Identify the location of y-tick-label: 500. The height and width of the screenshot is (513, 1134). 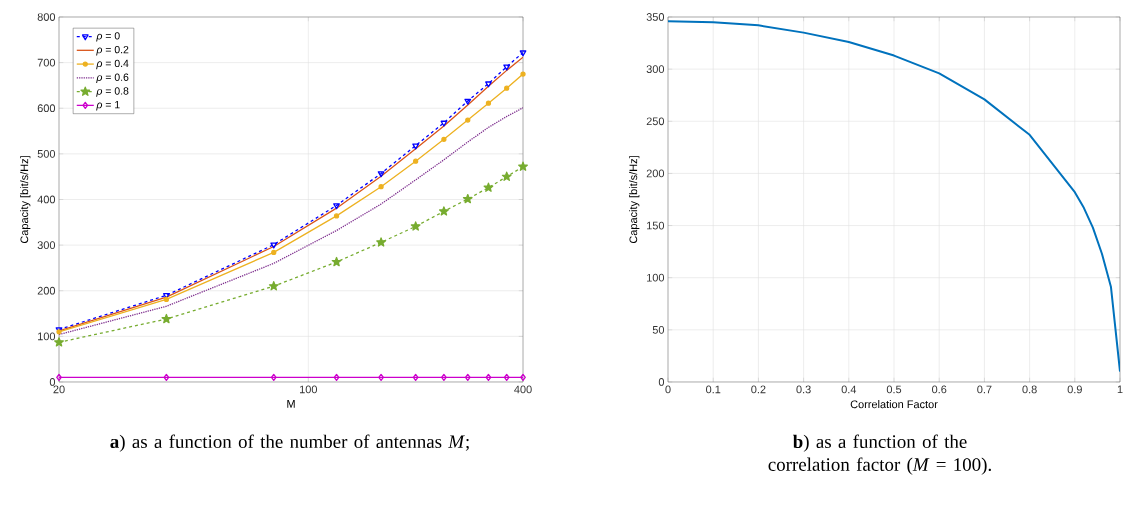
(46, 154).